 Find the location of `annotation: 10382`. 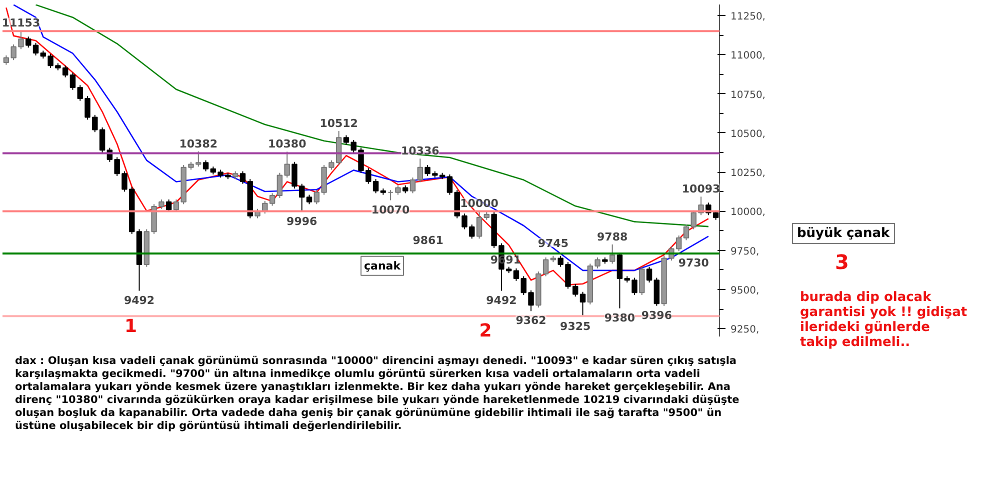

annotation: 10382 is located at coordinates (198, 143).